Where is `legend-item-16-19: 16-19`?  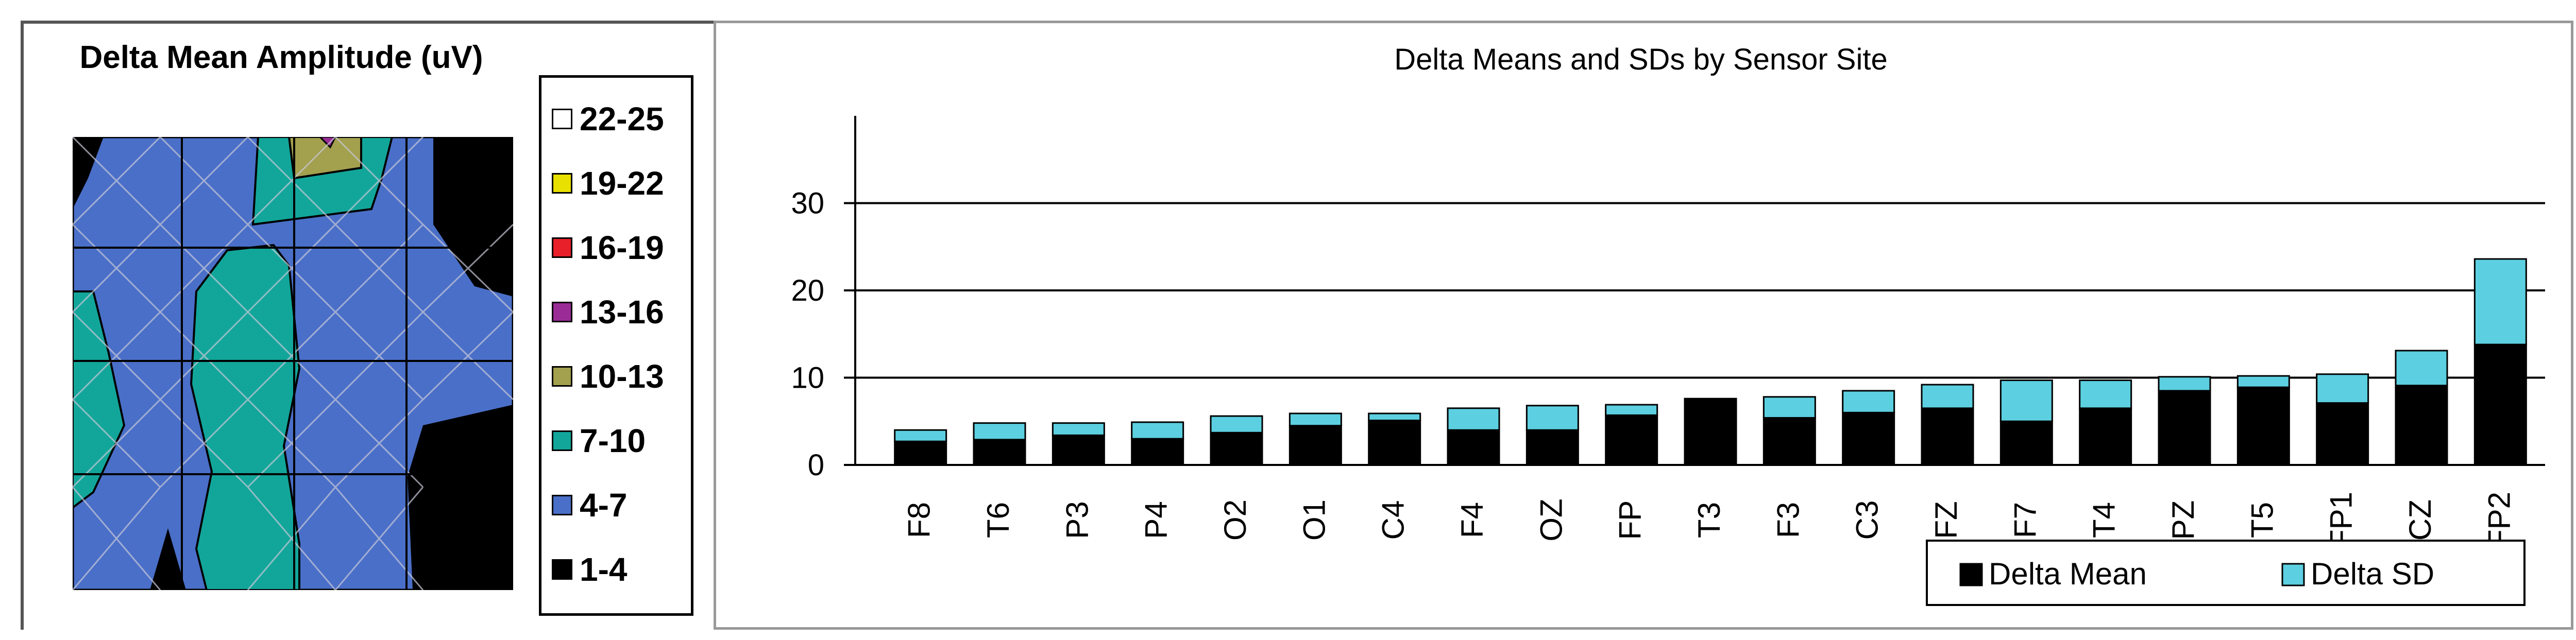 legend-item-16-19: 16-19 is located at coordinates (608, 247).